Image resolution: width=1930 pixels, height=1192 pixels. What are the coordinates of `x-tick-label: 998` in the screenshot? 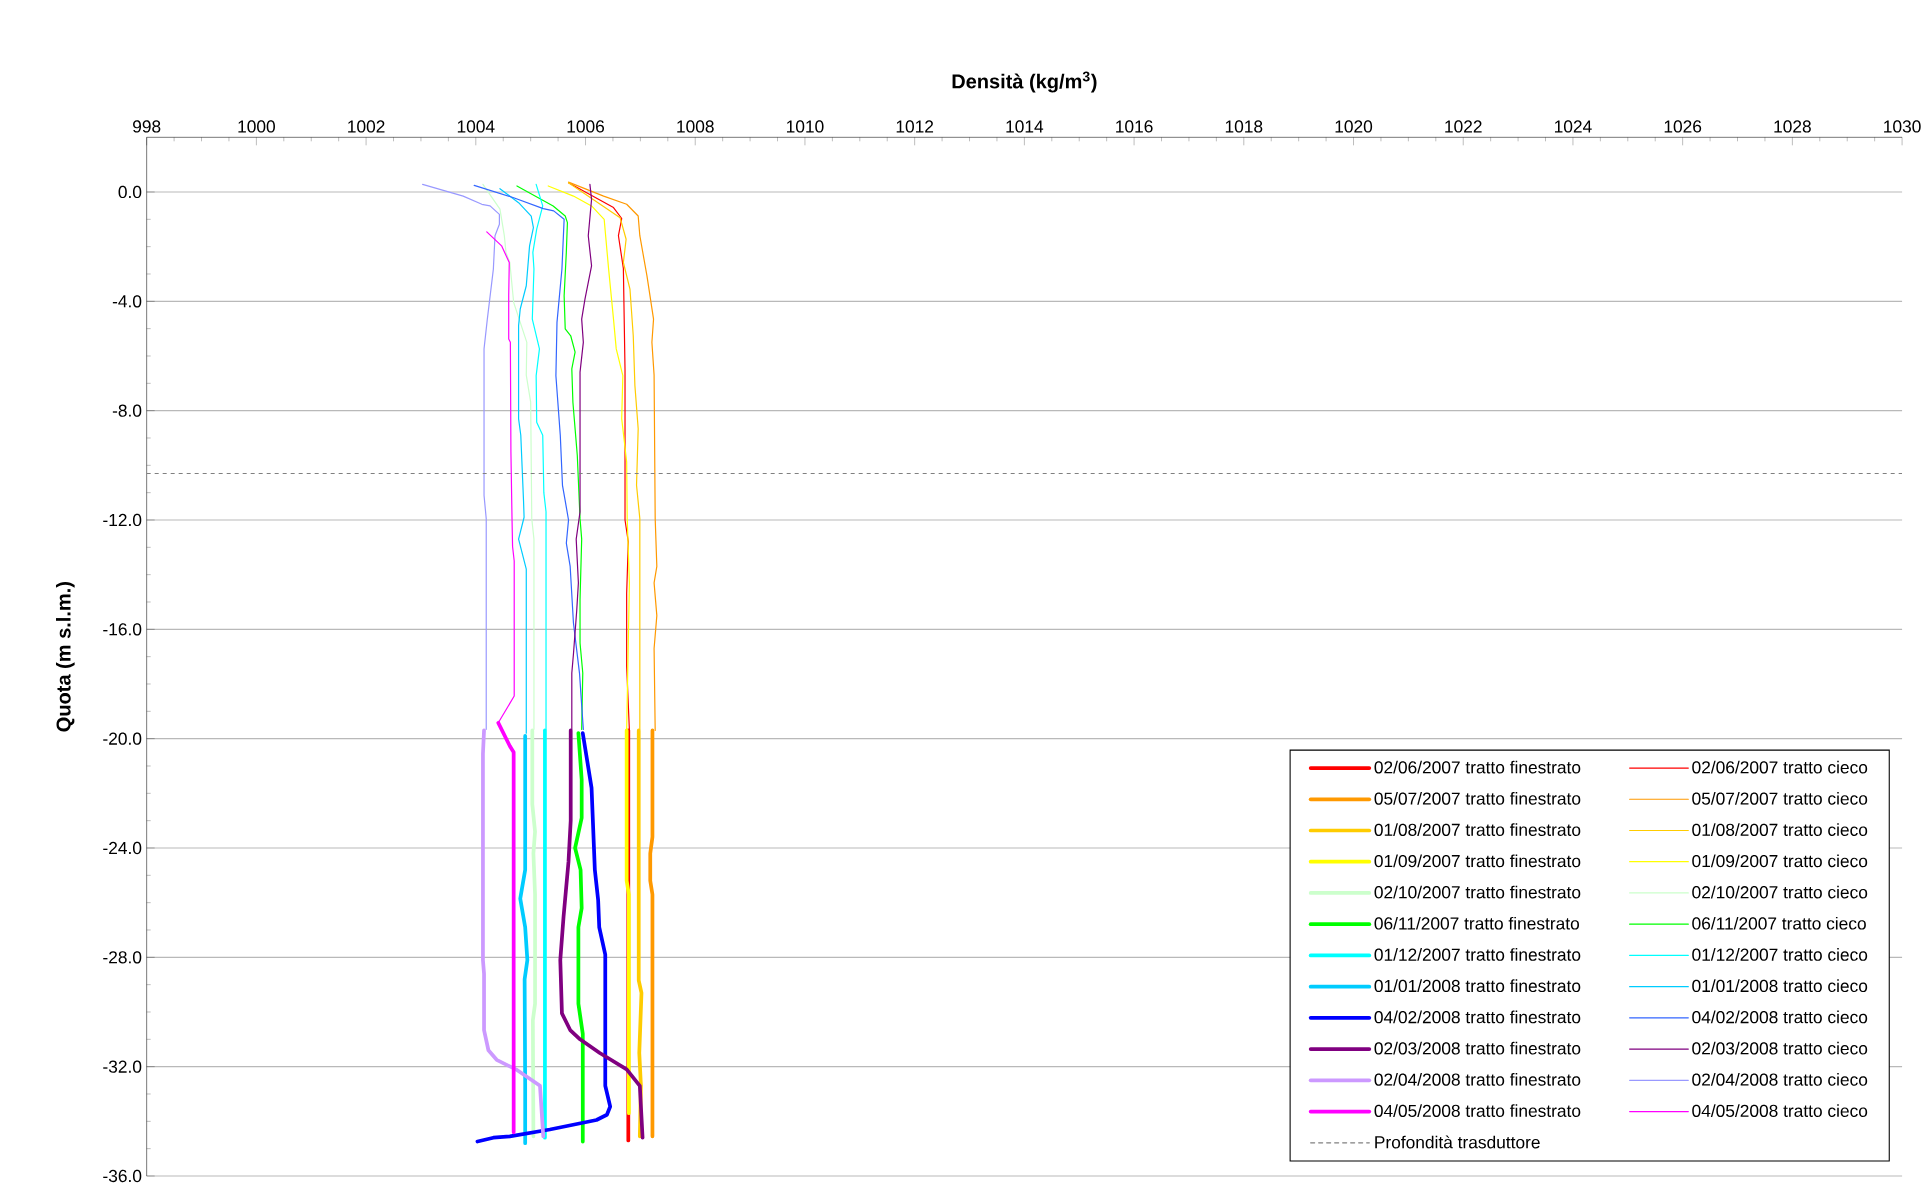 It's located at (147, 126).